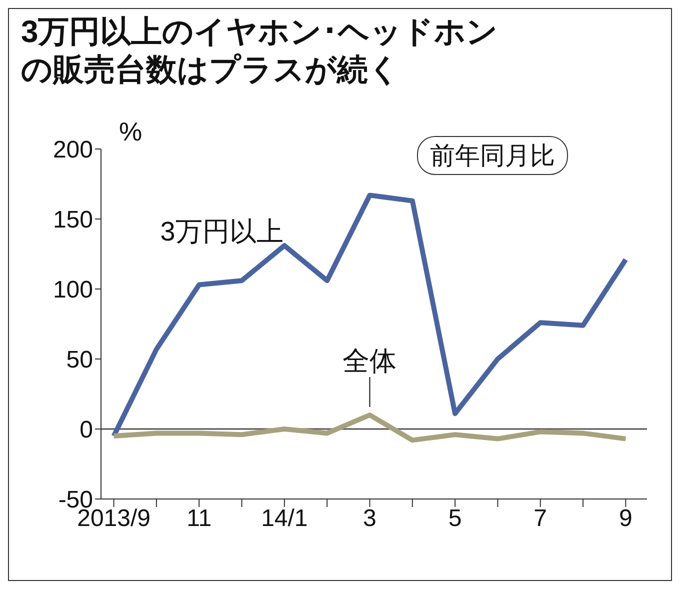  Describe the element at coordinates (72, 150) in the screenshot. I see `y-tick-label: 200` at that location.